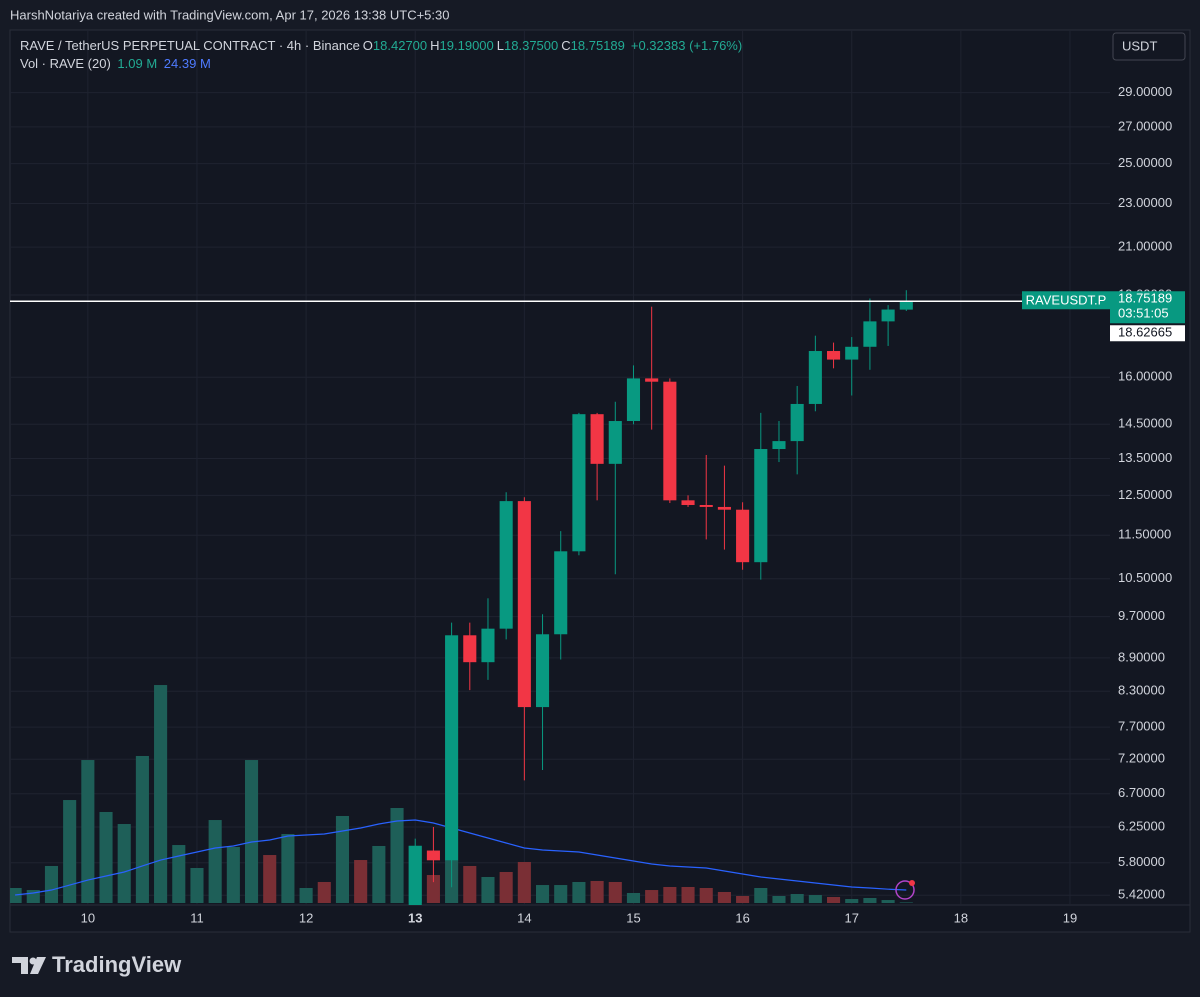 The width and height of the screenshot is (1200, 997). Describe the element at coordinates (686, 45) in the screenshot. I see `change: +0.32383 (+1.76%)` at that location.